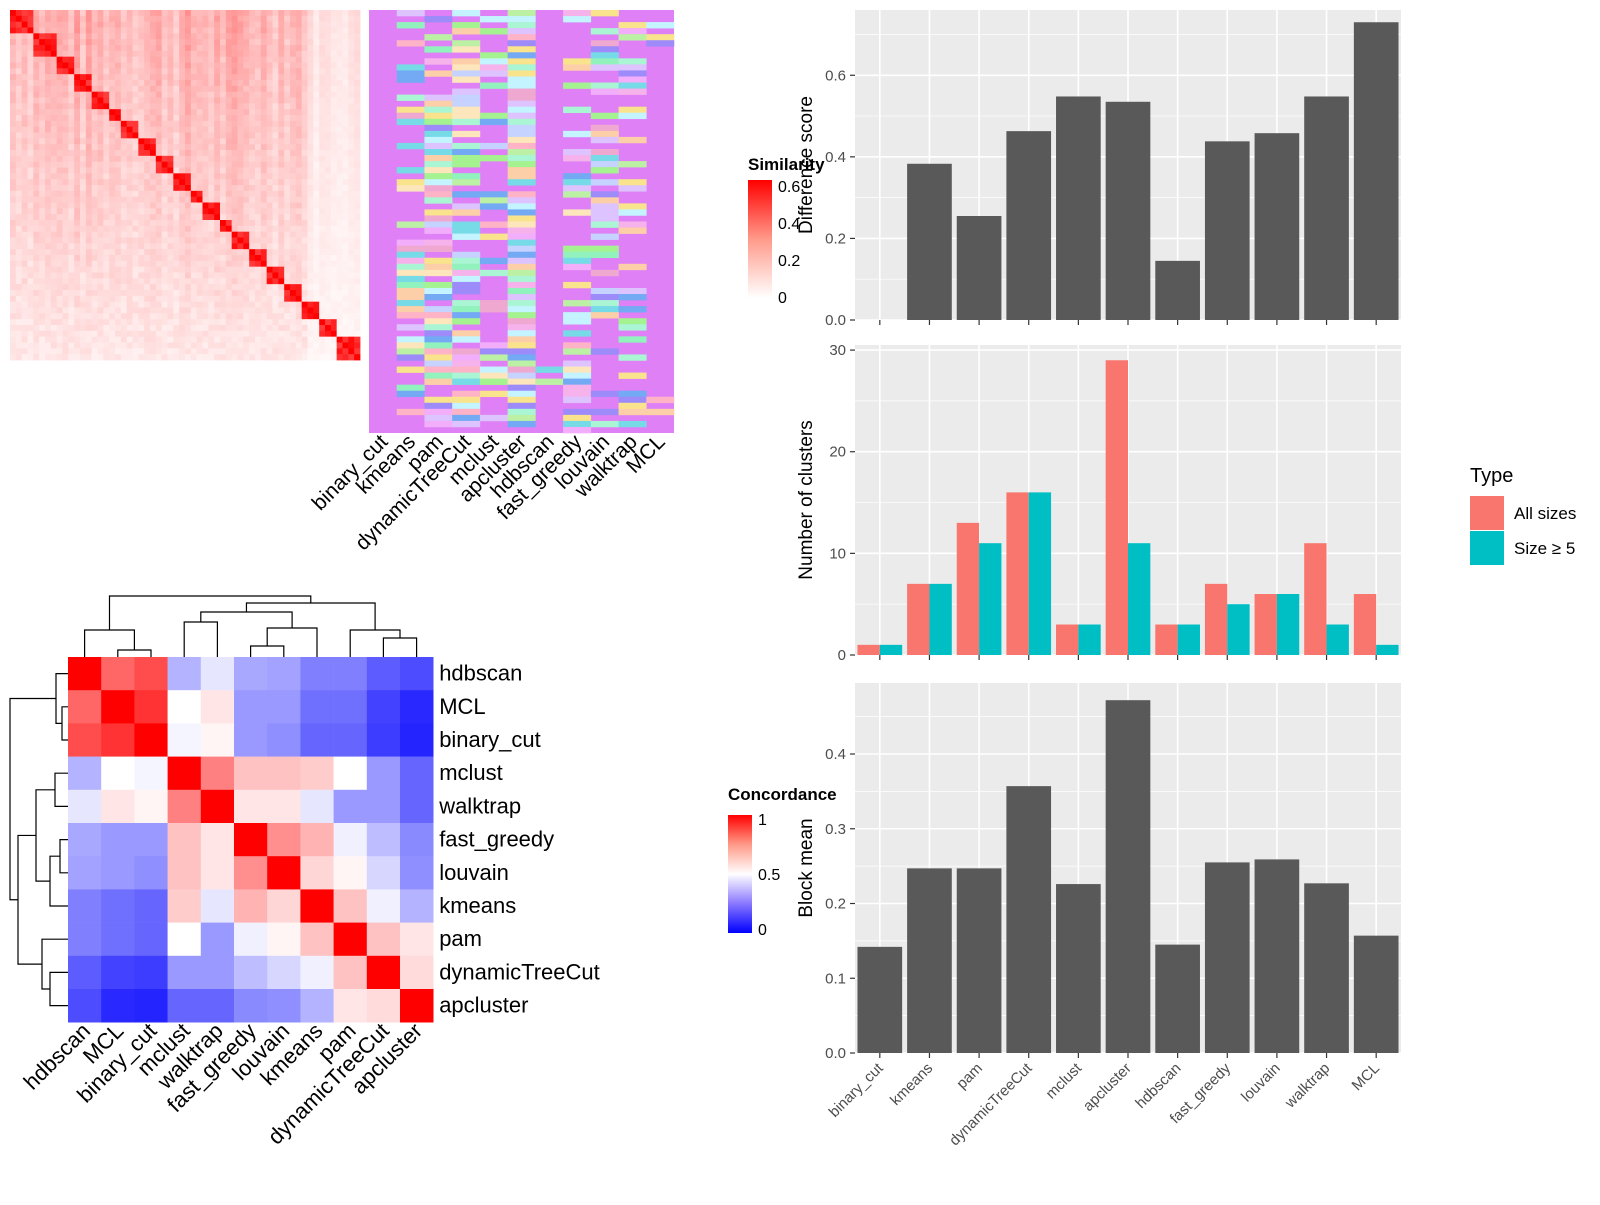  What do you see at coordinates (1307, 1086) in the screenshot?
I see `x-tick-label: walktrap` at bounding box center [1307, 1086].